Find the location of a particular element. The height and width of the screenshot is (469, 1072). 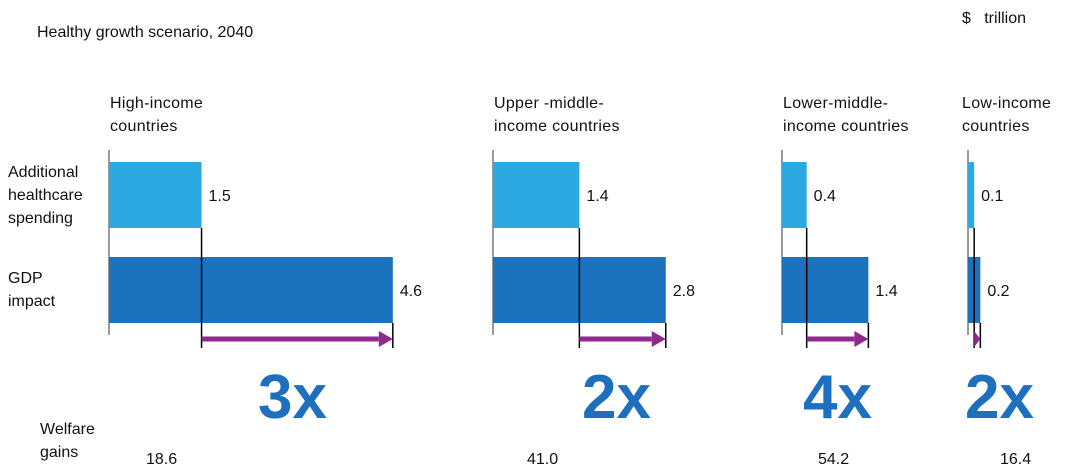

welfare-value-lower-middle-income: 54.2 is located at coordinates (834, 459).